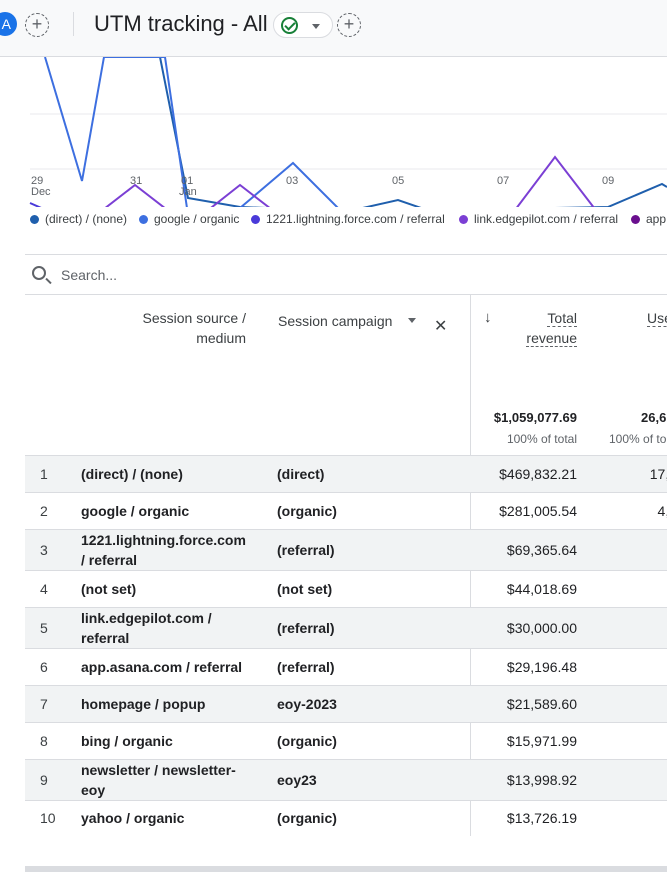 Image resolution: width=667 pixels, height=872 pixels. I want to click on column-header-campaign: Session campaign, so click(335, 321).